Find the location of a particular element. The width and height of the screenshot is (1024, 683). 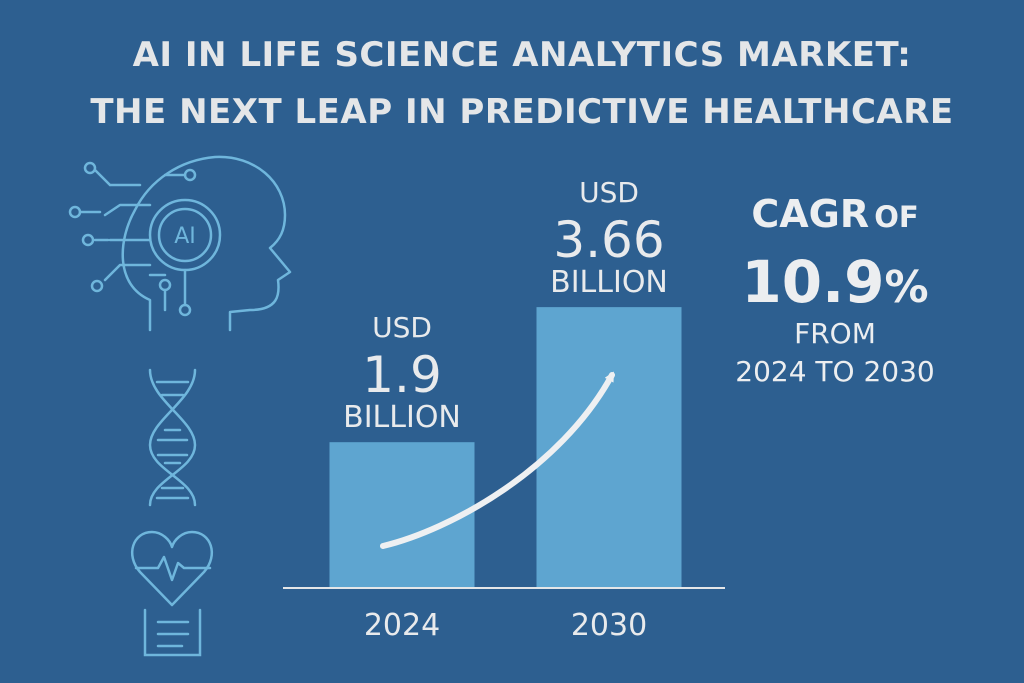

bar-2024 is located at coordinates (402, 515).